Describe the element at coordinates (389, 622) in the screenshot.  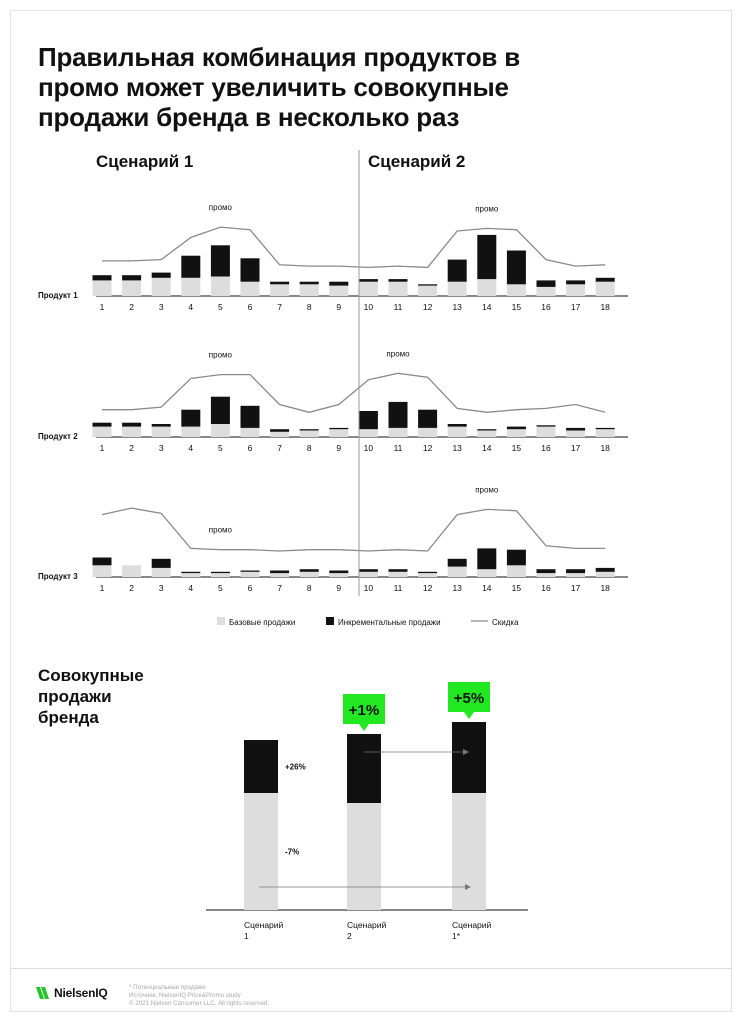
I see `legend-label-incremental: Инкрементальные продажи` at that location.